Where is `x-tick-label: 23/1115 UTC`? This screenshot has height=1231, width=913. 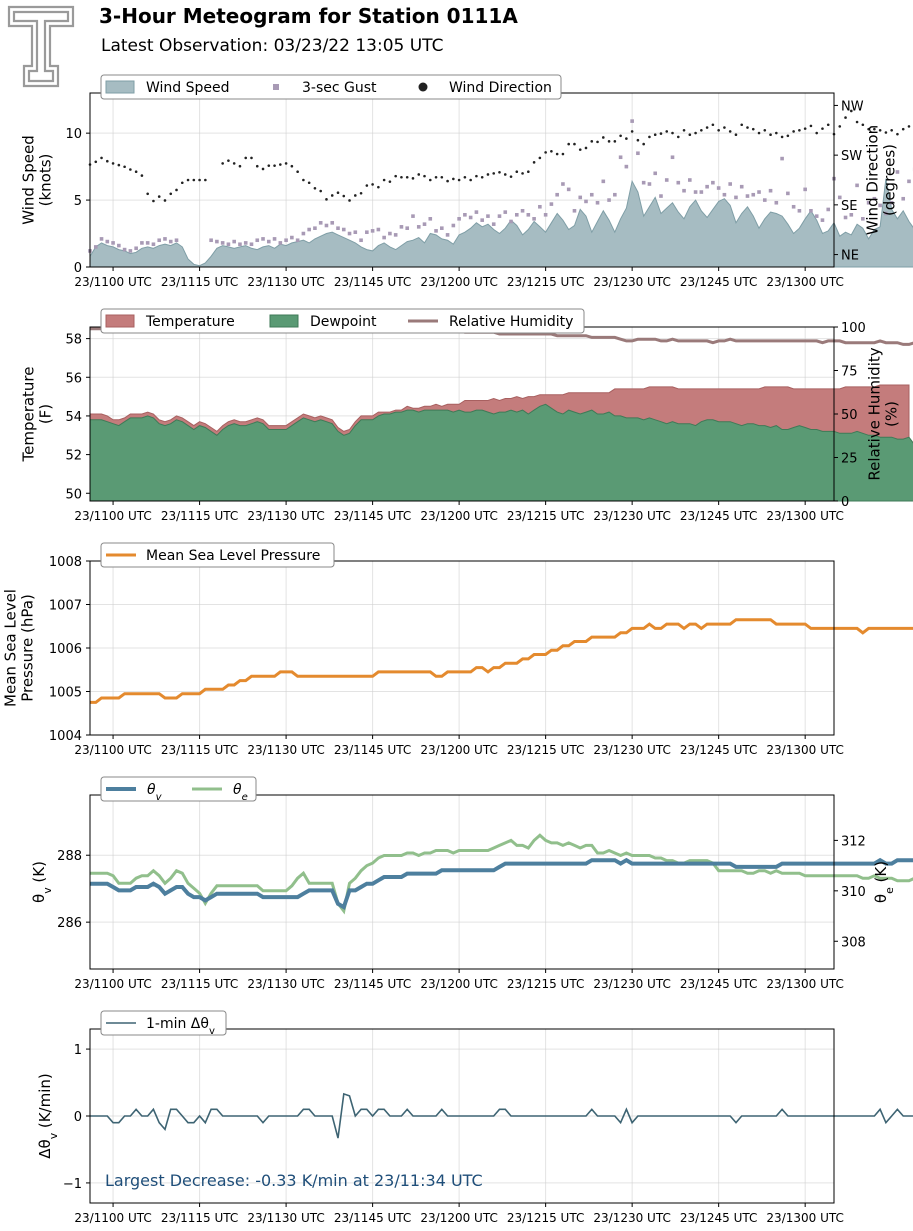 x-tick-label: 23/1115 UTC is located at coordinates (199, 750).